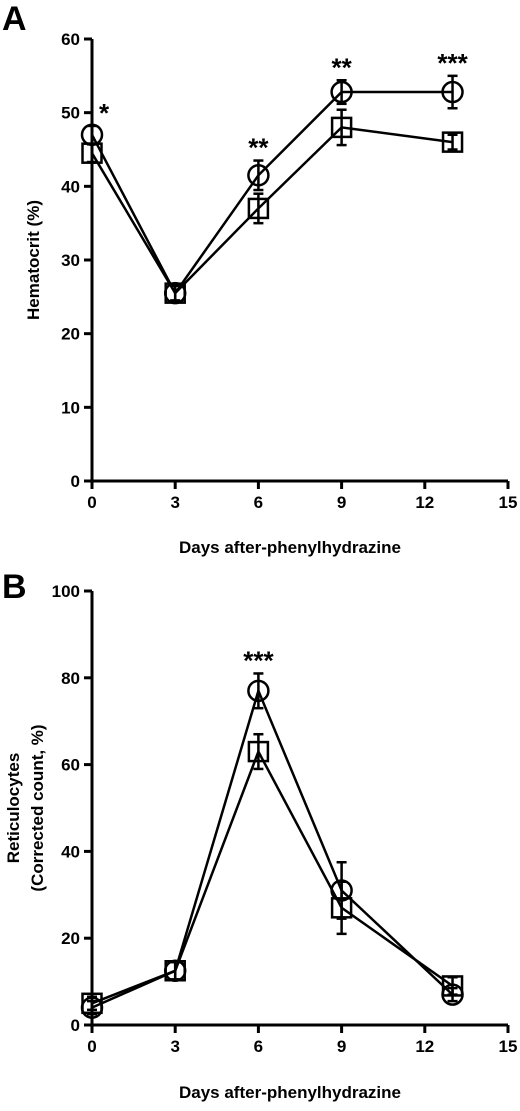 Image resolution: width=520 pixels, height=1111 pixels. I want to click on panel-a-x-tick-label: 12, so click(424, 502).